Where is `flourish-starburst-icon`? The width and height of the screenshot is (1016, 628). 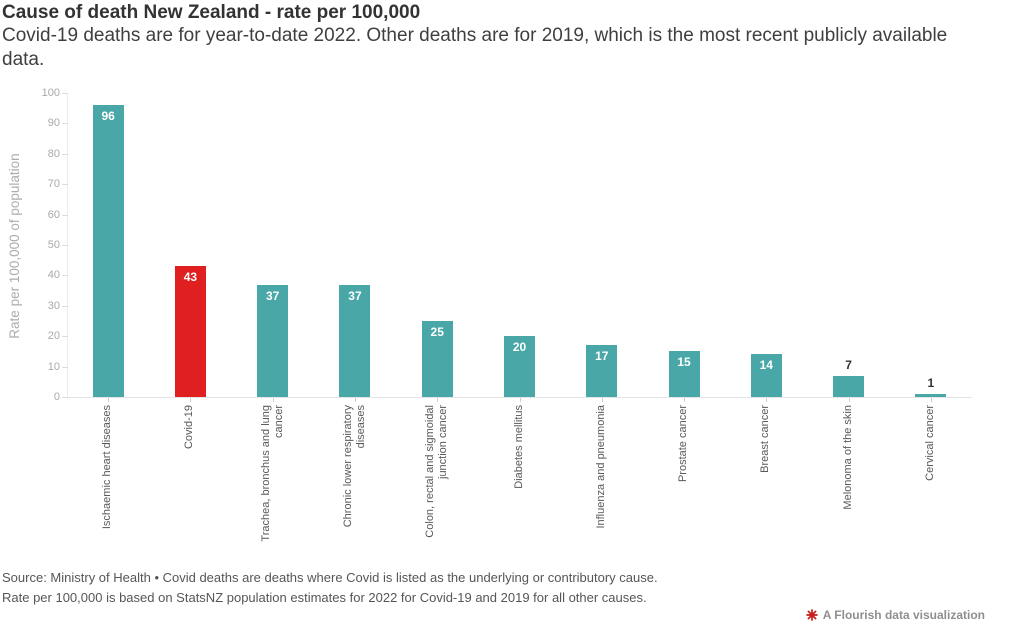
flourish-starburst-icon is located at coordinates (811, 615).